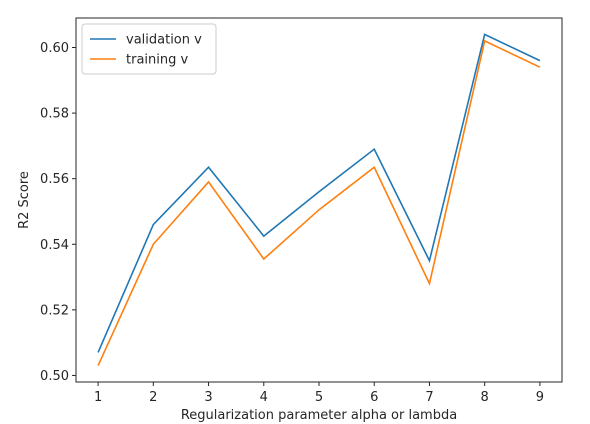  What do you see at coordinates (540, 397) in the screenshot?
I see `x-tick-label: 9` at bounding box center [540, 397].